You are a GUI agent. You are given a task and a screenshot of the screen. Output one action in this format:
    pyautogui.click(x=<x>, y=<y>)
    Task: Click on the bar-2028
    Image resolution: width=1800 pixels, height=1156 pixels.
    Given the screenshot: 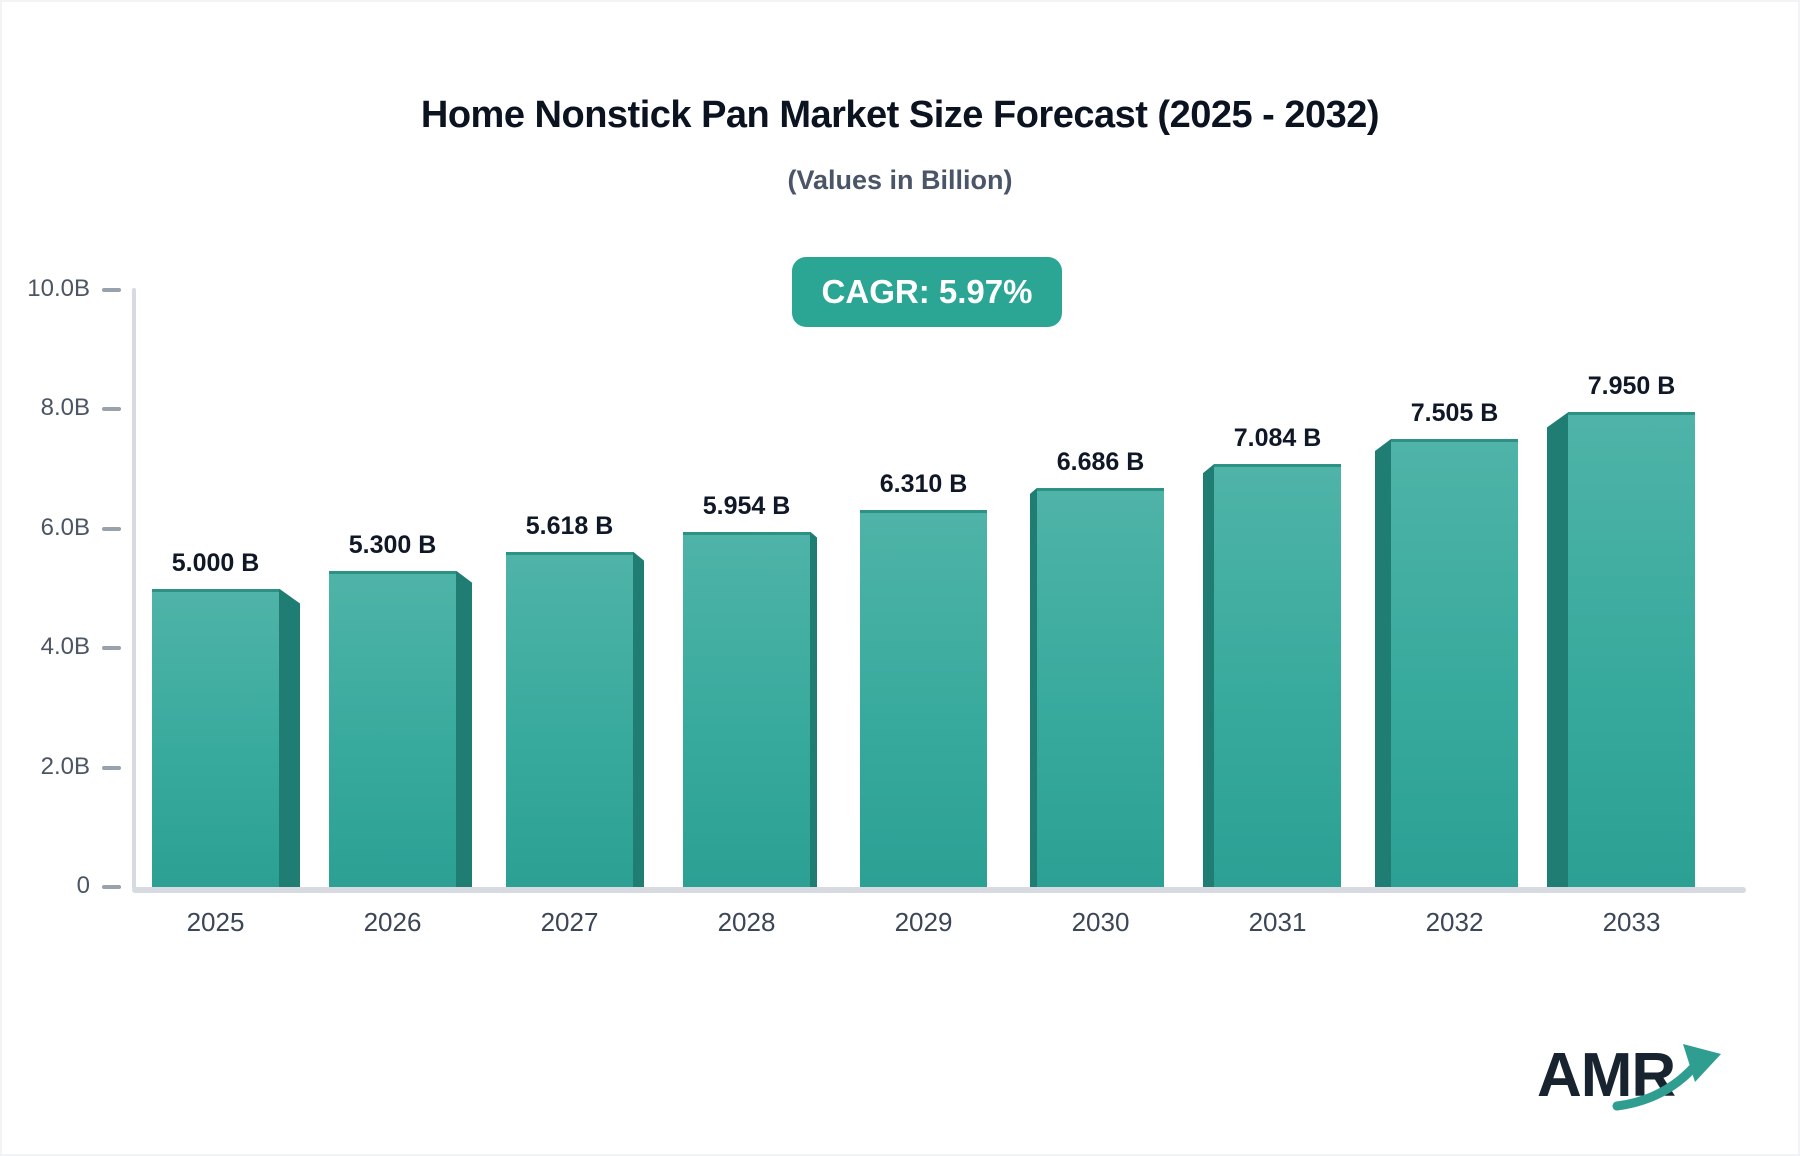 What is the action you would take?
    pyautogui.click(x=746, y=709)
    